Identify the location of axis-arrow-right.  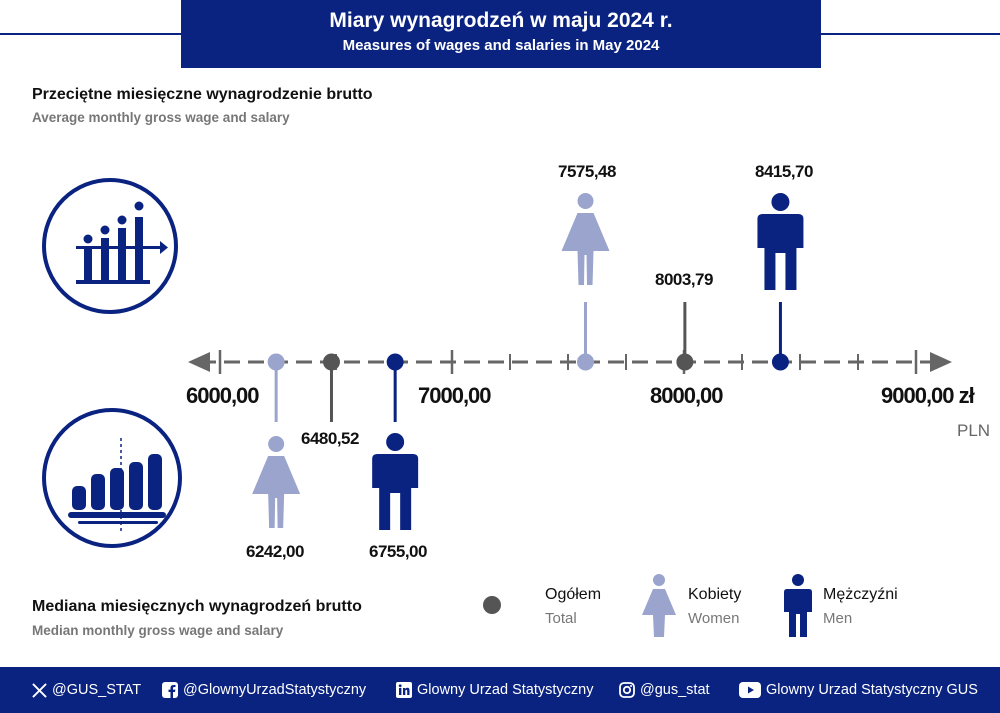
(941, 362).